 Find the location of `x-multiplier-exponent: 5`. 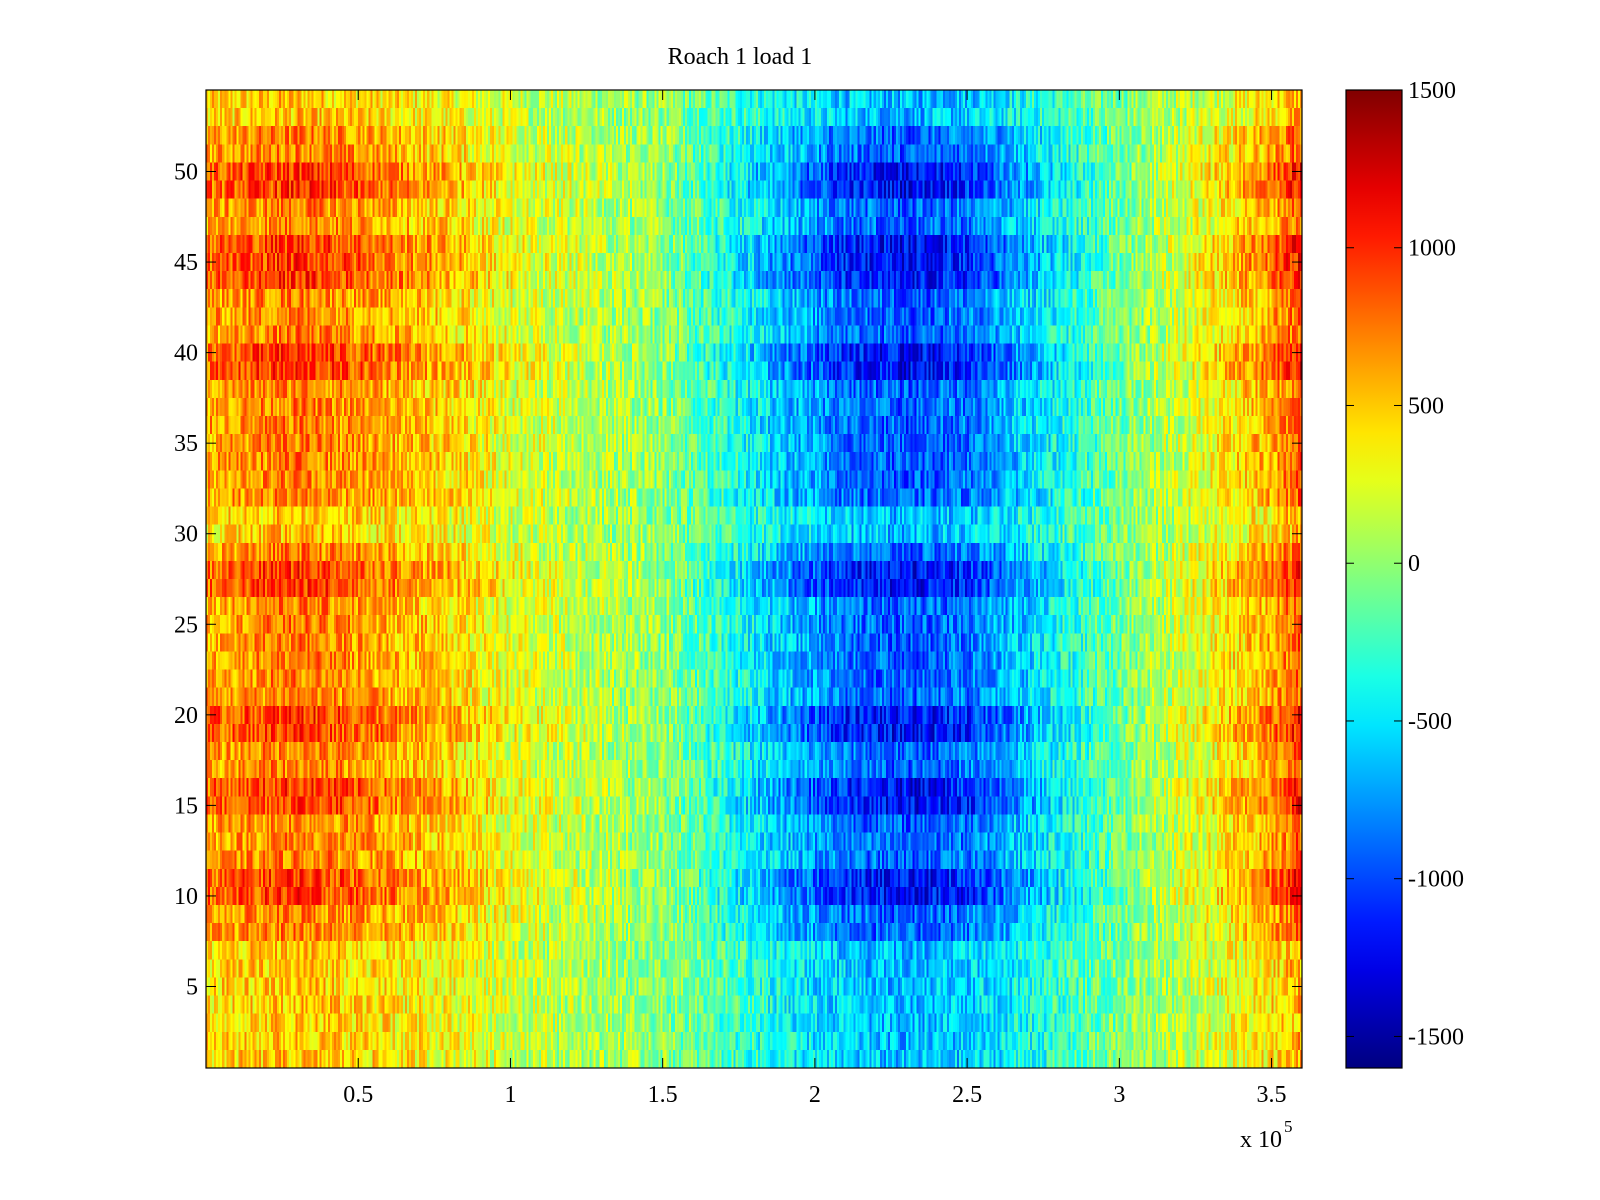

x-multiplier-exponent: 5 is located at coordinates (1288, 1126).